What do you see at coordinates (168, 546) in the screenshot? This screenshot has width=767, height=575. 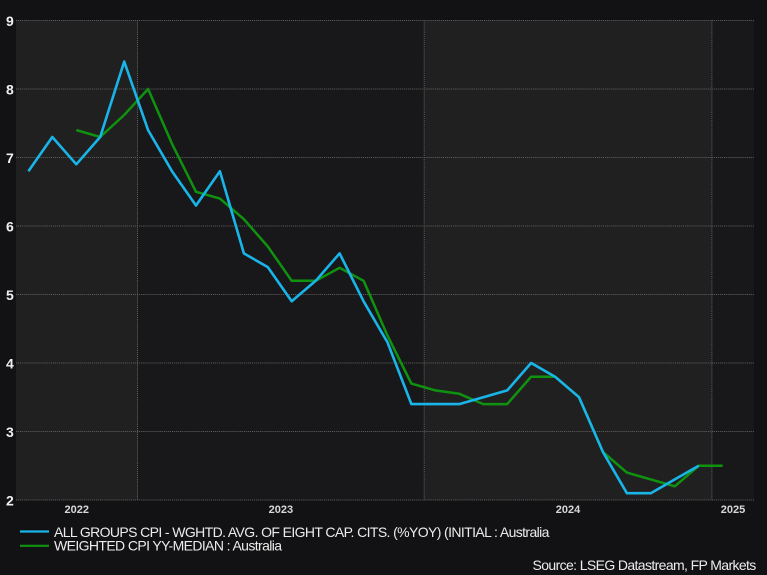 I see `svg-text:WEIGHTED CPI YY-MEDIAN : Austr: WEIGHTED CPI YY-MEDIAN : Australia` at bounding box center [168, 546].